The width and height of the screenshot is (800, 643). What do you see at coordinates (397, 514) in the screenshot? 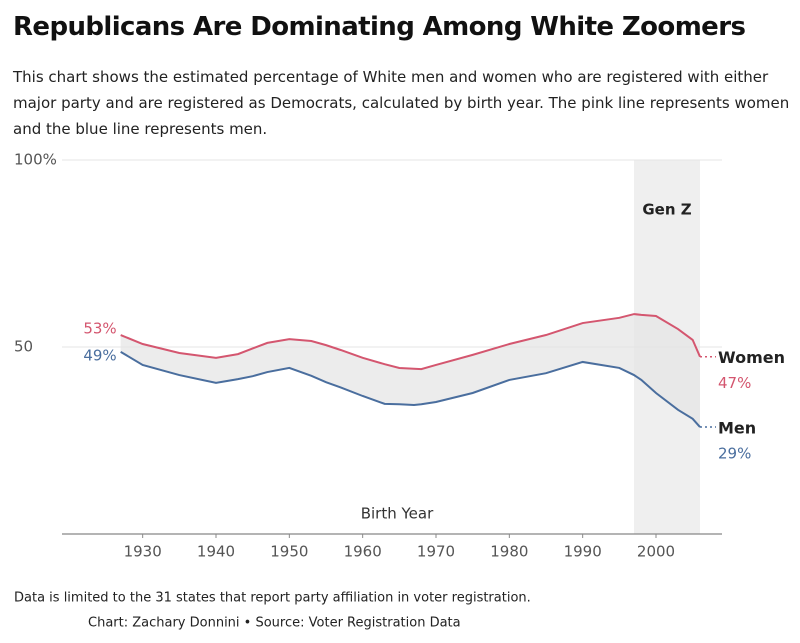
I see `x-axis-label: Birth Year` at bounding box center [397, 514].